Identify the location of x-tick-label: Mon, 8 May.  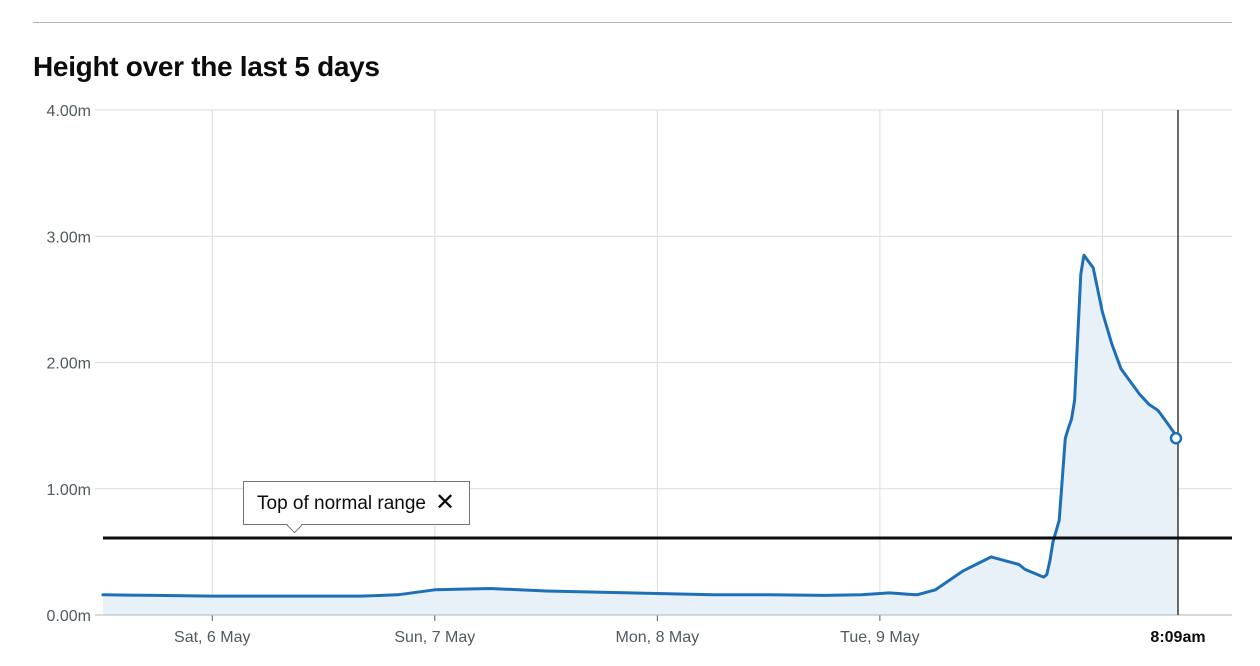
(658, 637).